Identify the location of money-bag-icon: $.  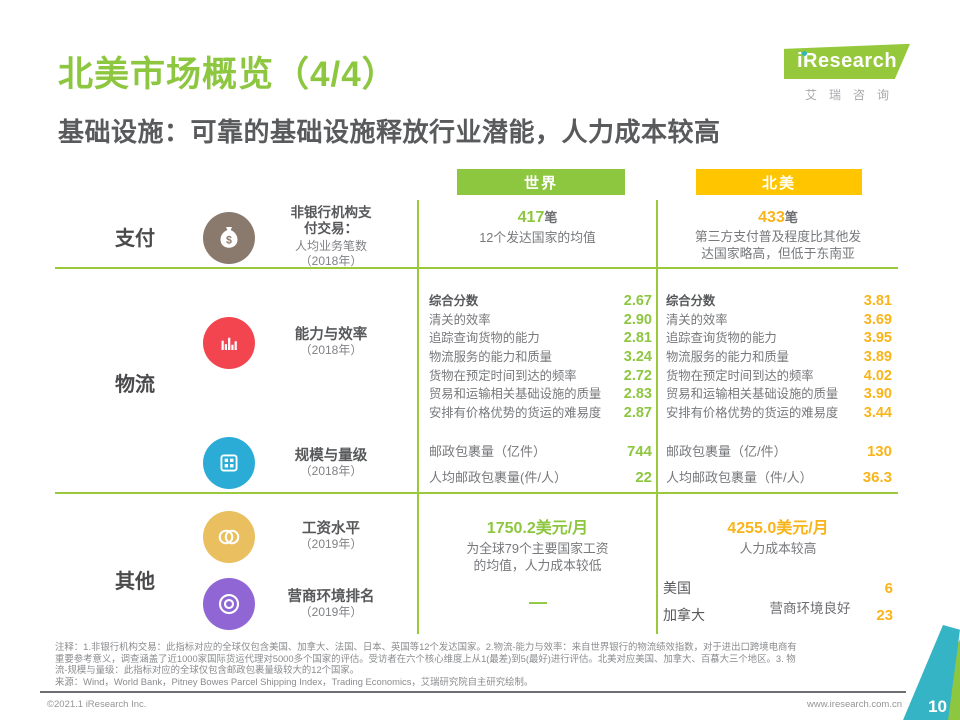
(229, 238).